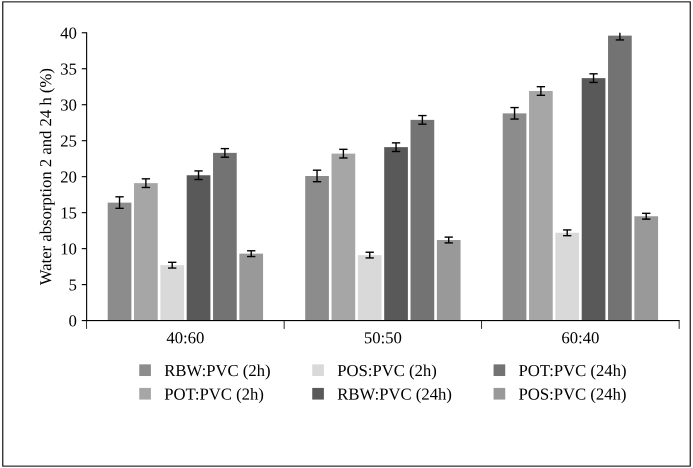 This screenshot has width=693, height=468. I want to click on legend-label: POT:PVC (24h), so click(572, 372).